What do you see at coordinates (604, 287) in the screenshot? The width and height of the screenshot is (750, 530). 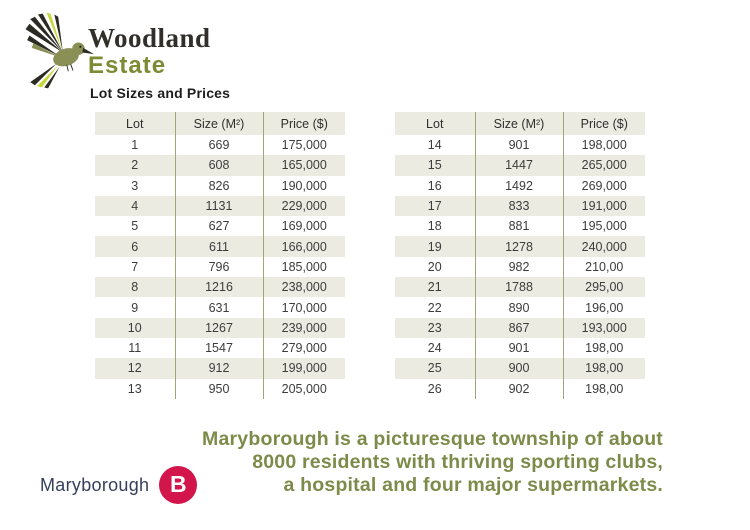 I see `price-cell: 295,00` at bounding box center [604, 287].